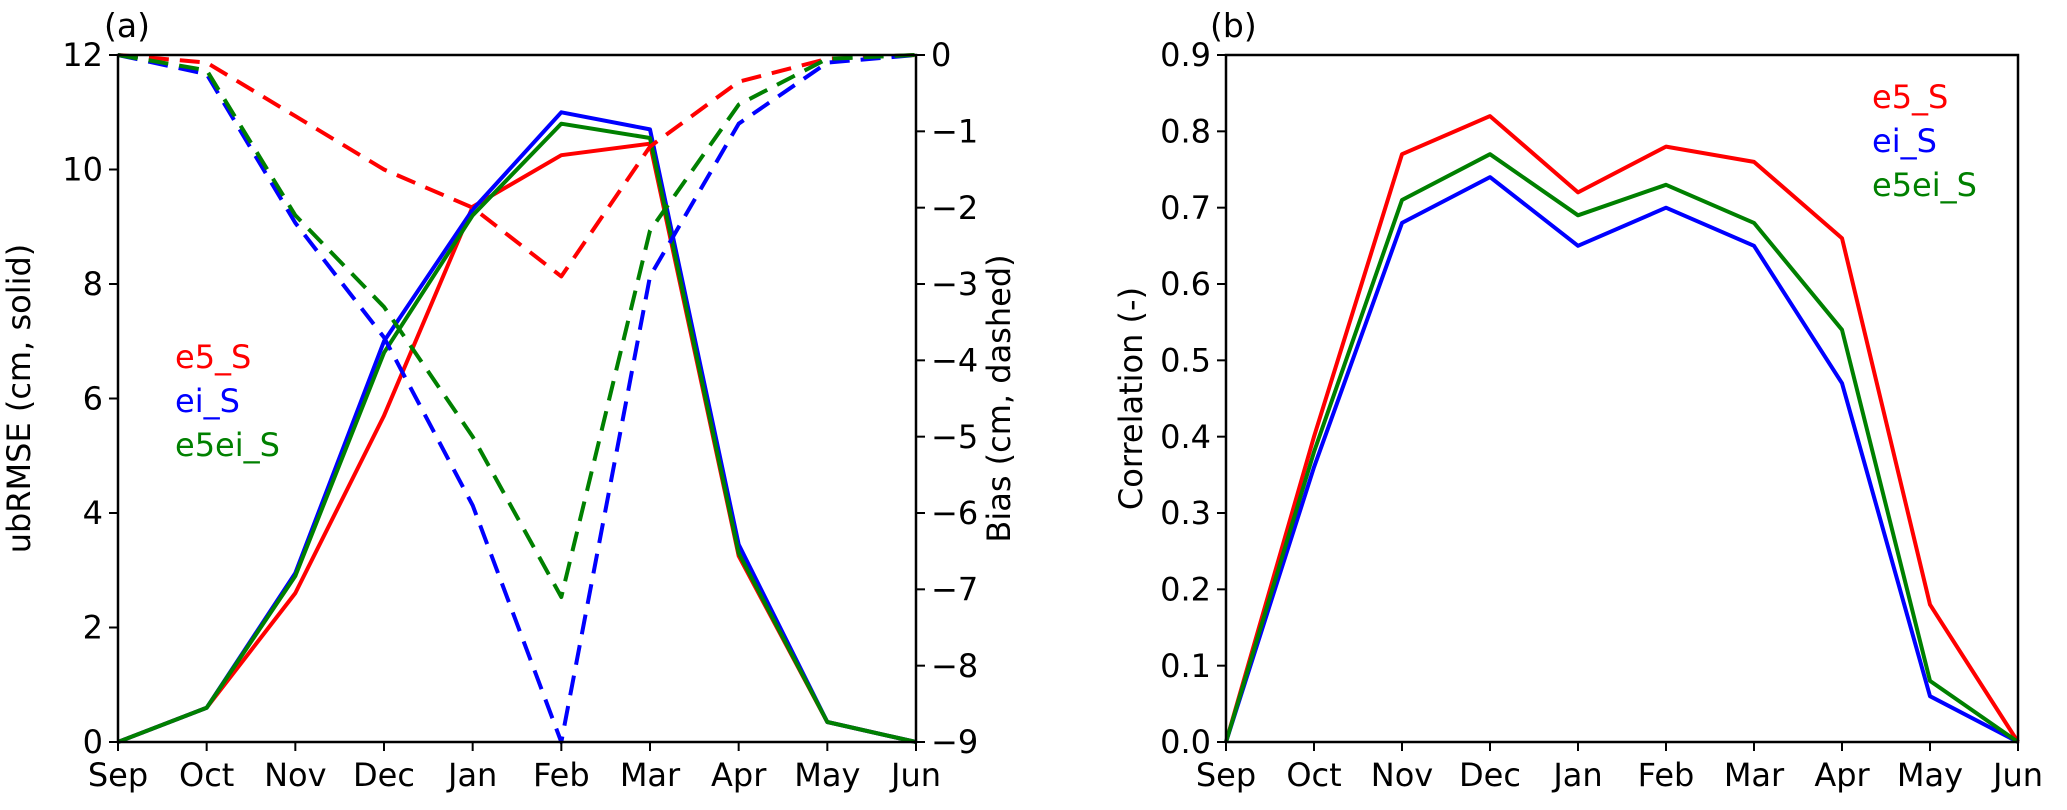  Describe the element at coordinates (82, 170) in the screenshot. I see `y-tick-label: 10` at that location.